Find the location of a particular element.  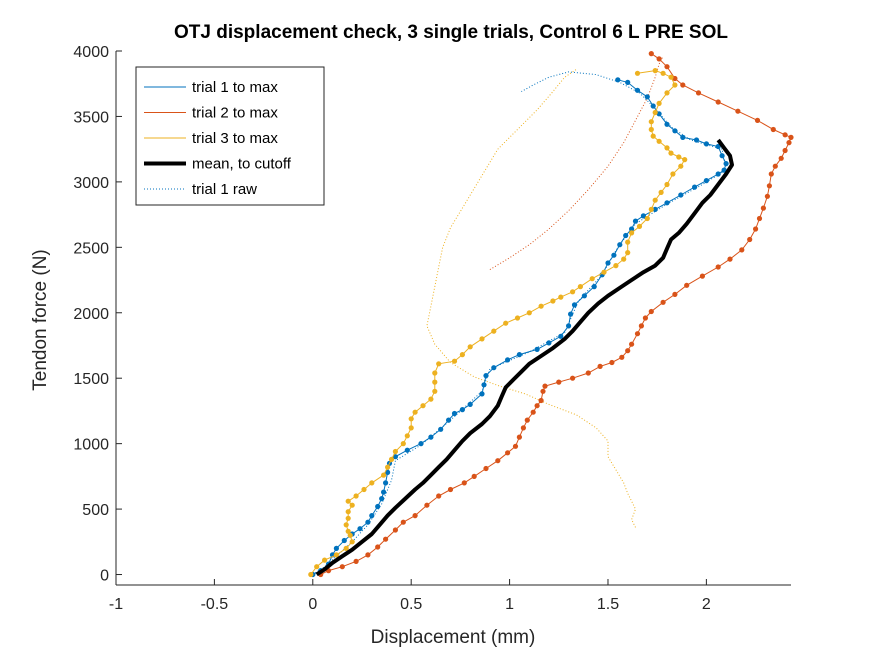

legend-label: trial 1 to max is located at coordinates (235, 87).